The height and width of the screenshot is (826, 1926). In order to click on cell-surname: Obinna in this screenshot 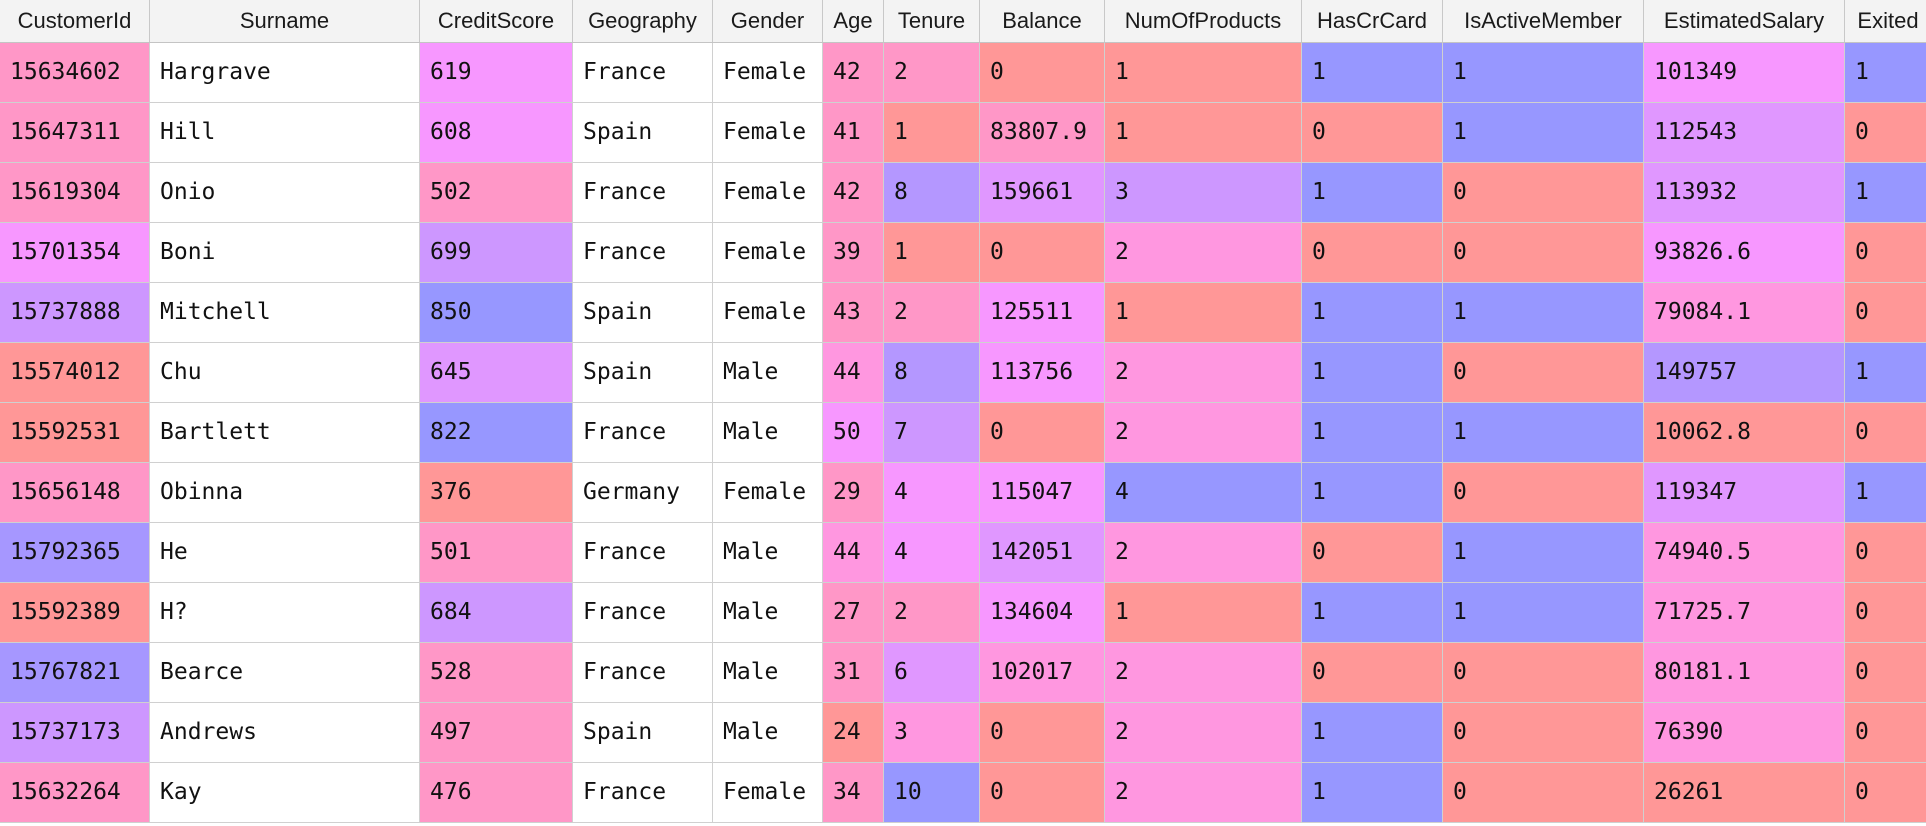, I will do `click(285, 493)`.